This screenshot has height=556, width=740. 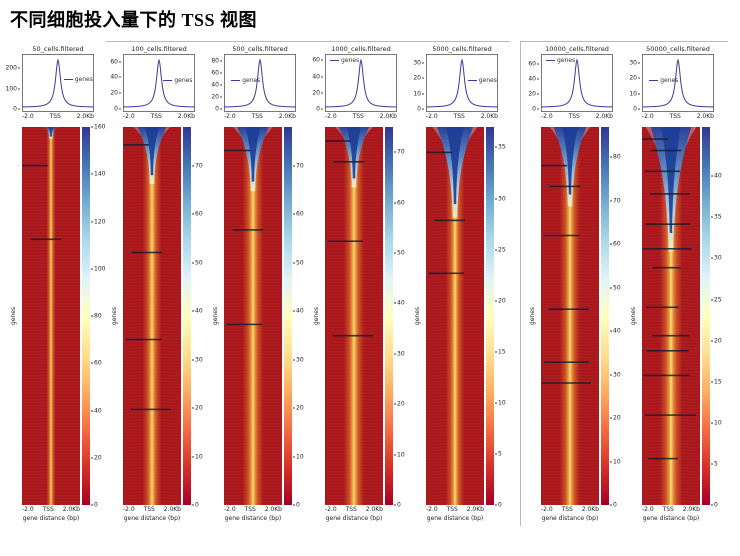 I want to click on heatmap-x-tick-label: -2.0, so click(x=648, y=509).